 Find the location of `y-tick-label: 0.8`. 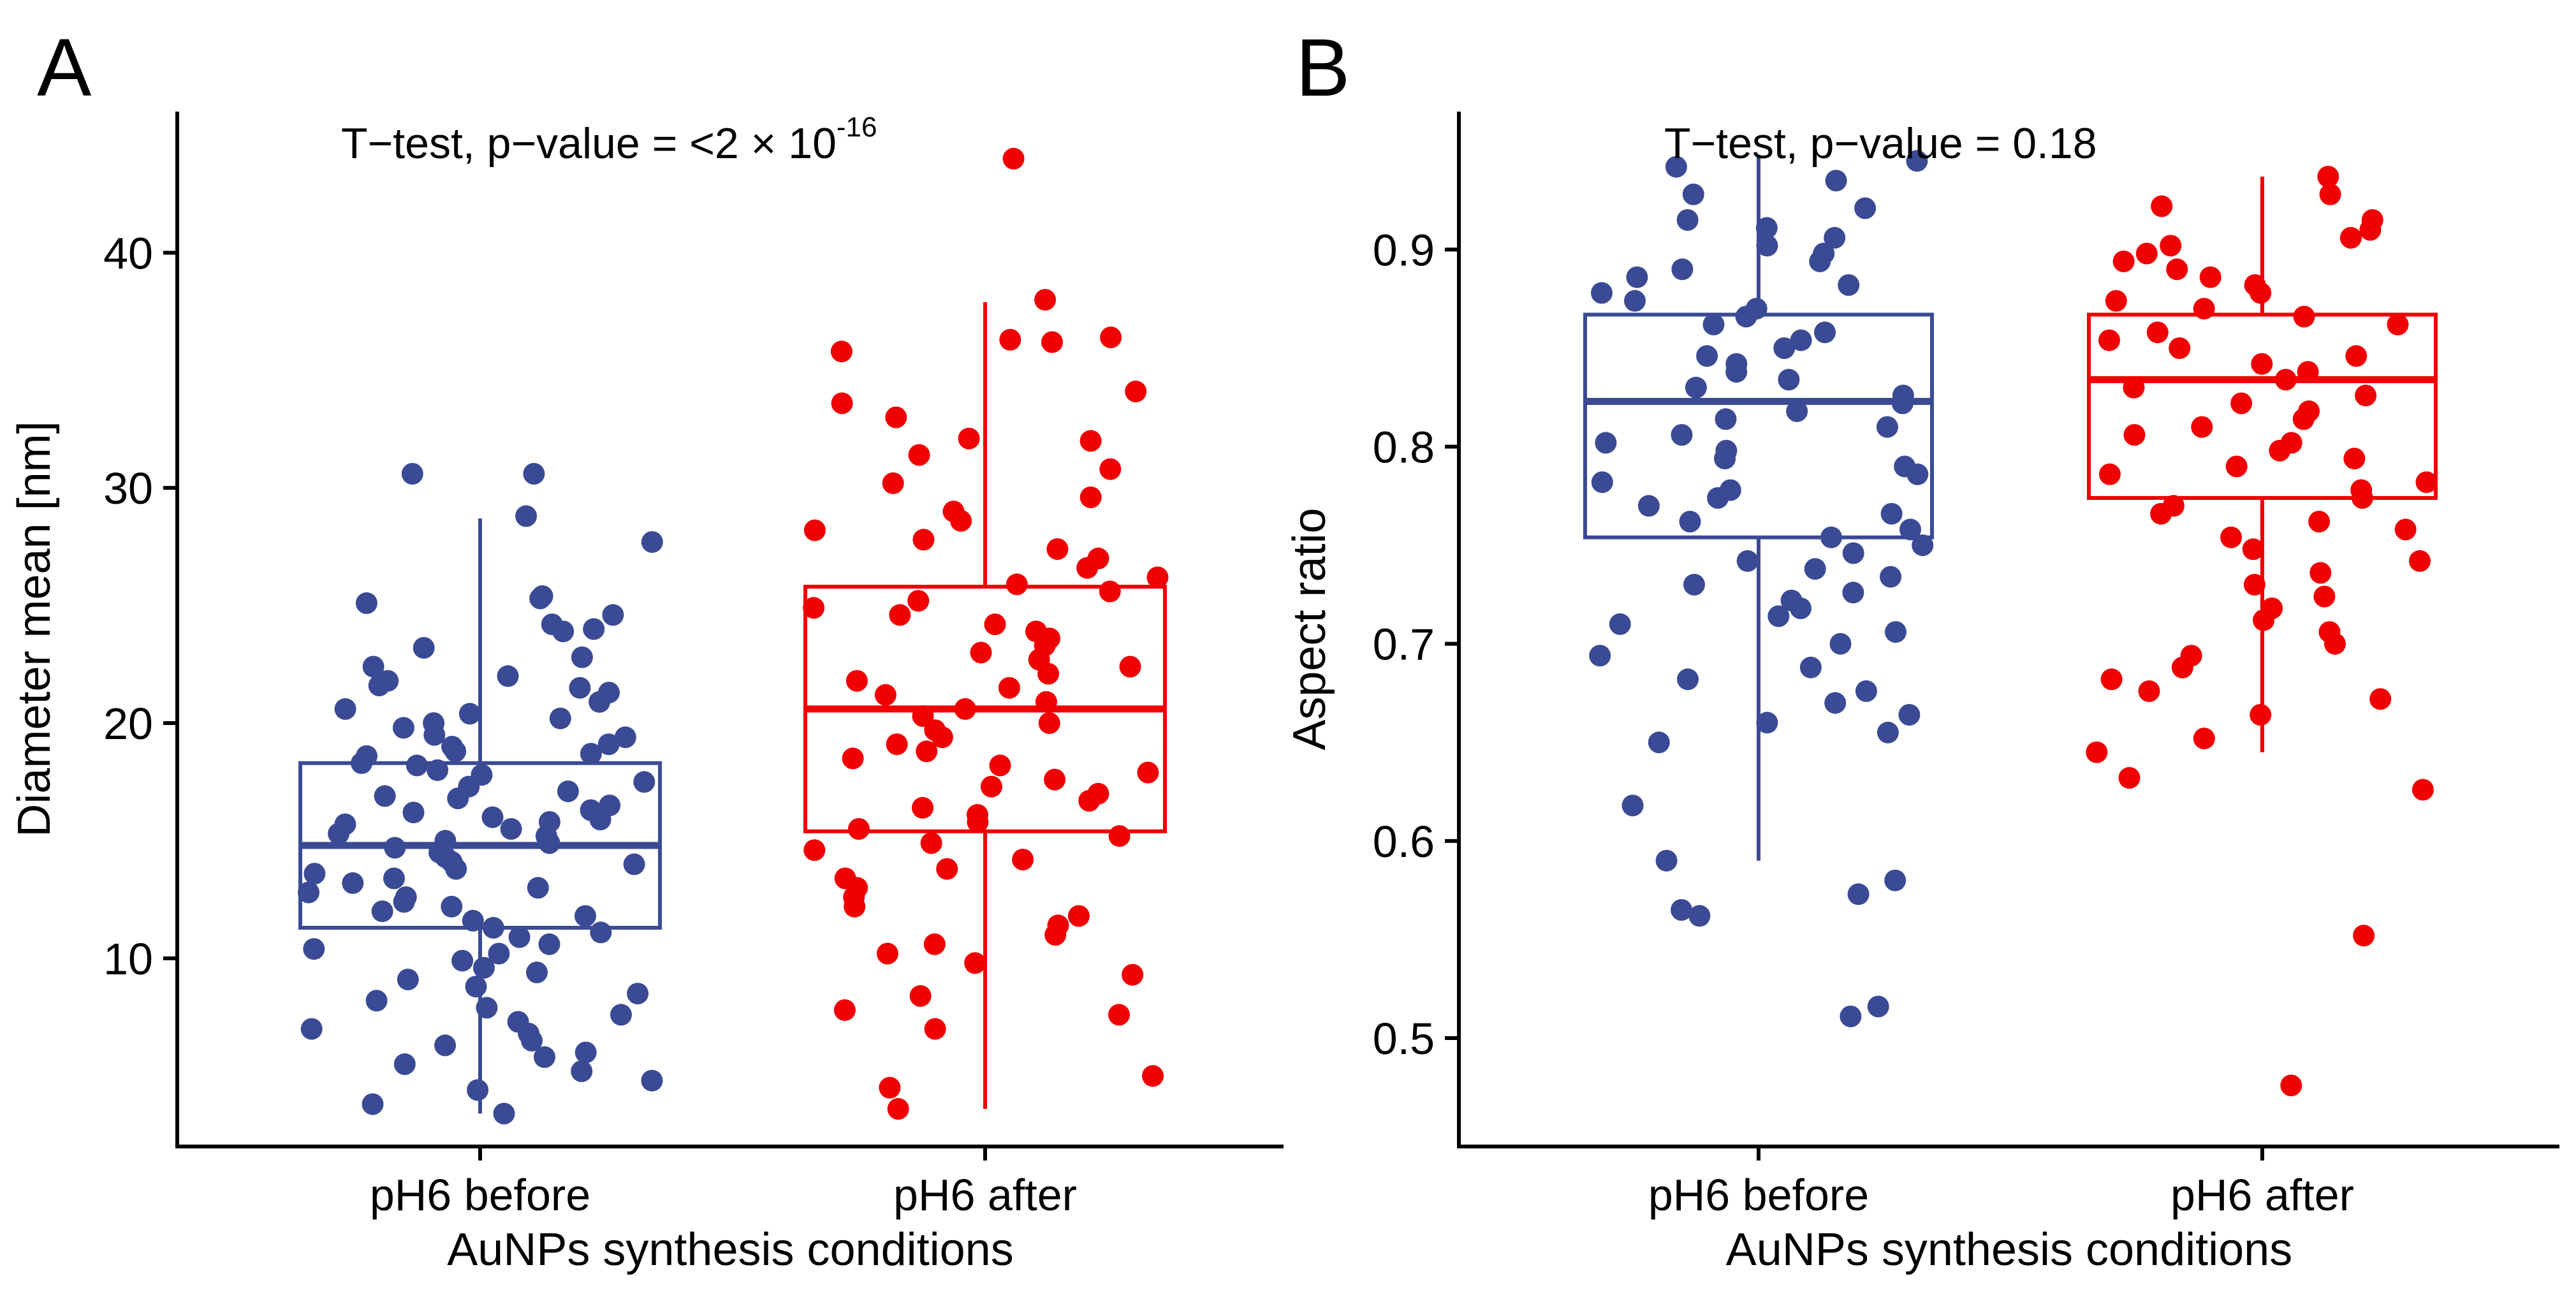

y-tick-label: 0.8 is located at coordinates (1404, 447).